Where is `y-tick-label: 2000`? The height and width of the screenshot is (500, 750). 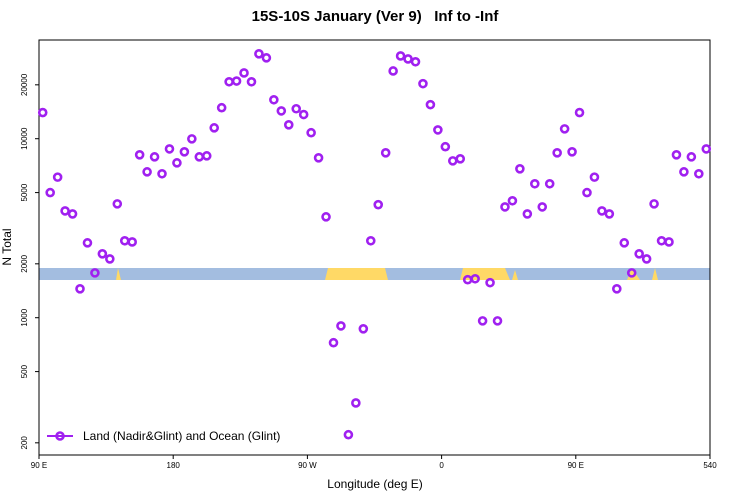 y-tick-label: 2000 is located at coordinates (24, 263).